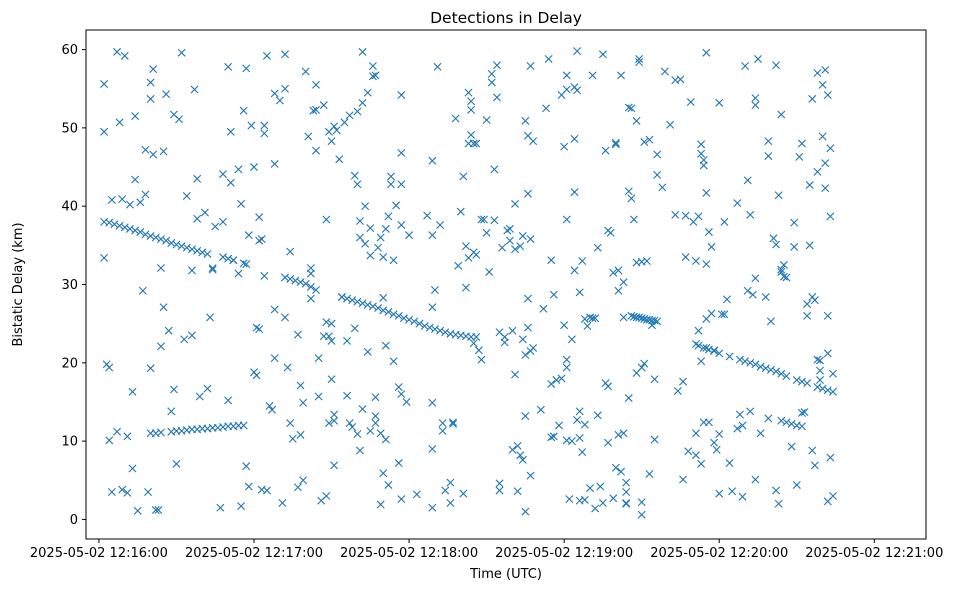  I want to click on x-tick-label: 2025-05-02 12:20:00, so click(719, 553).